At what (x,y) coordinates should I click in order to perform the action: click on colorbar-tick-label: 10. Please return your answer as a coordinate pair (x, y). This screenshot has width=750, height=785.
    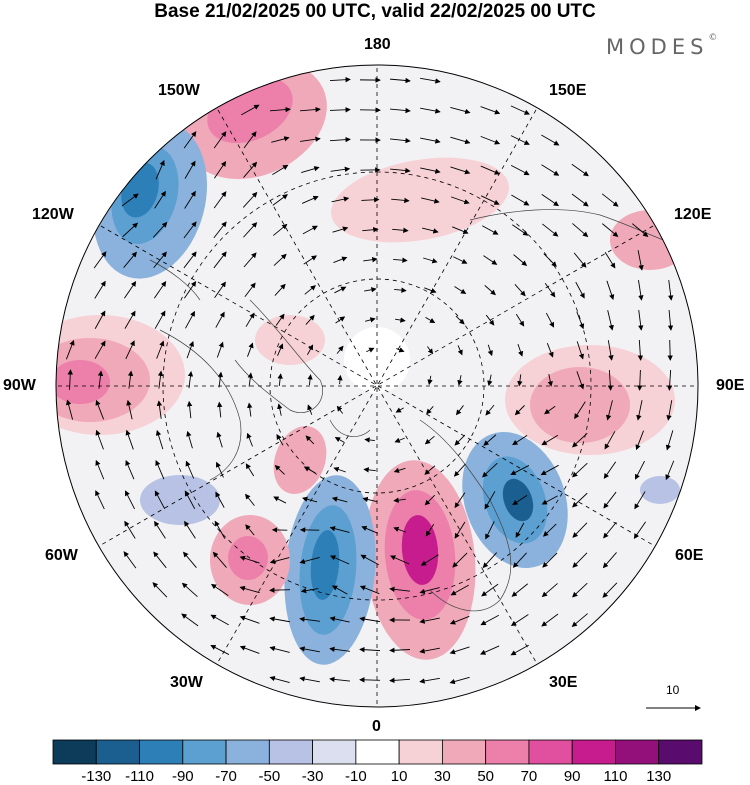
    Looking at the image, I should click on (399, 776).